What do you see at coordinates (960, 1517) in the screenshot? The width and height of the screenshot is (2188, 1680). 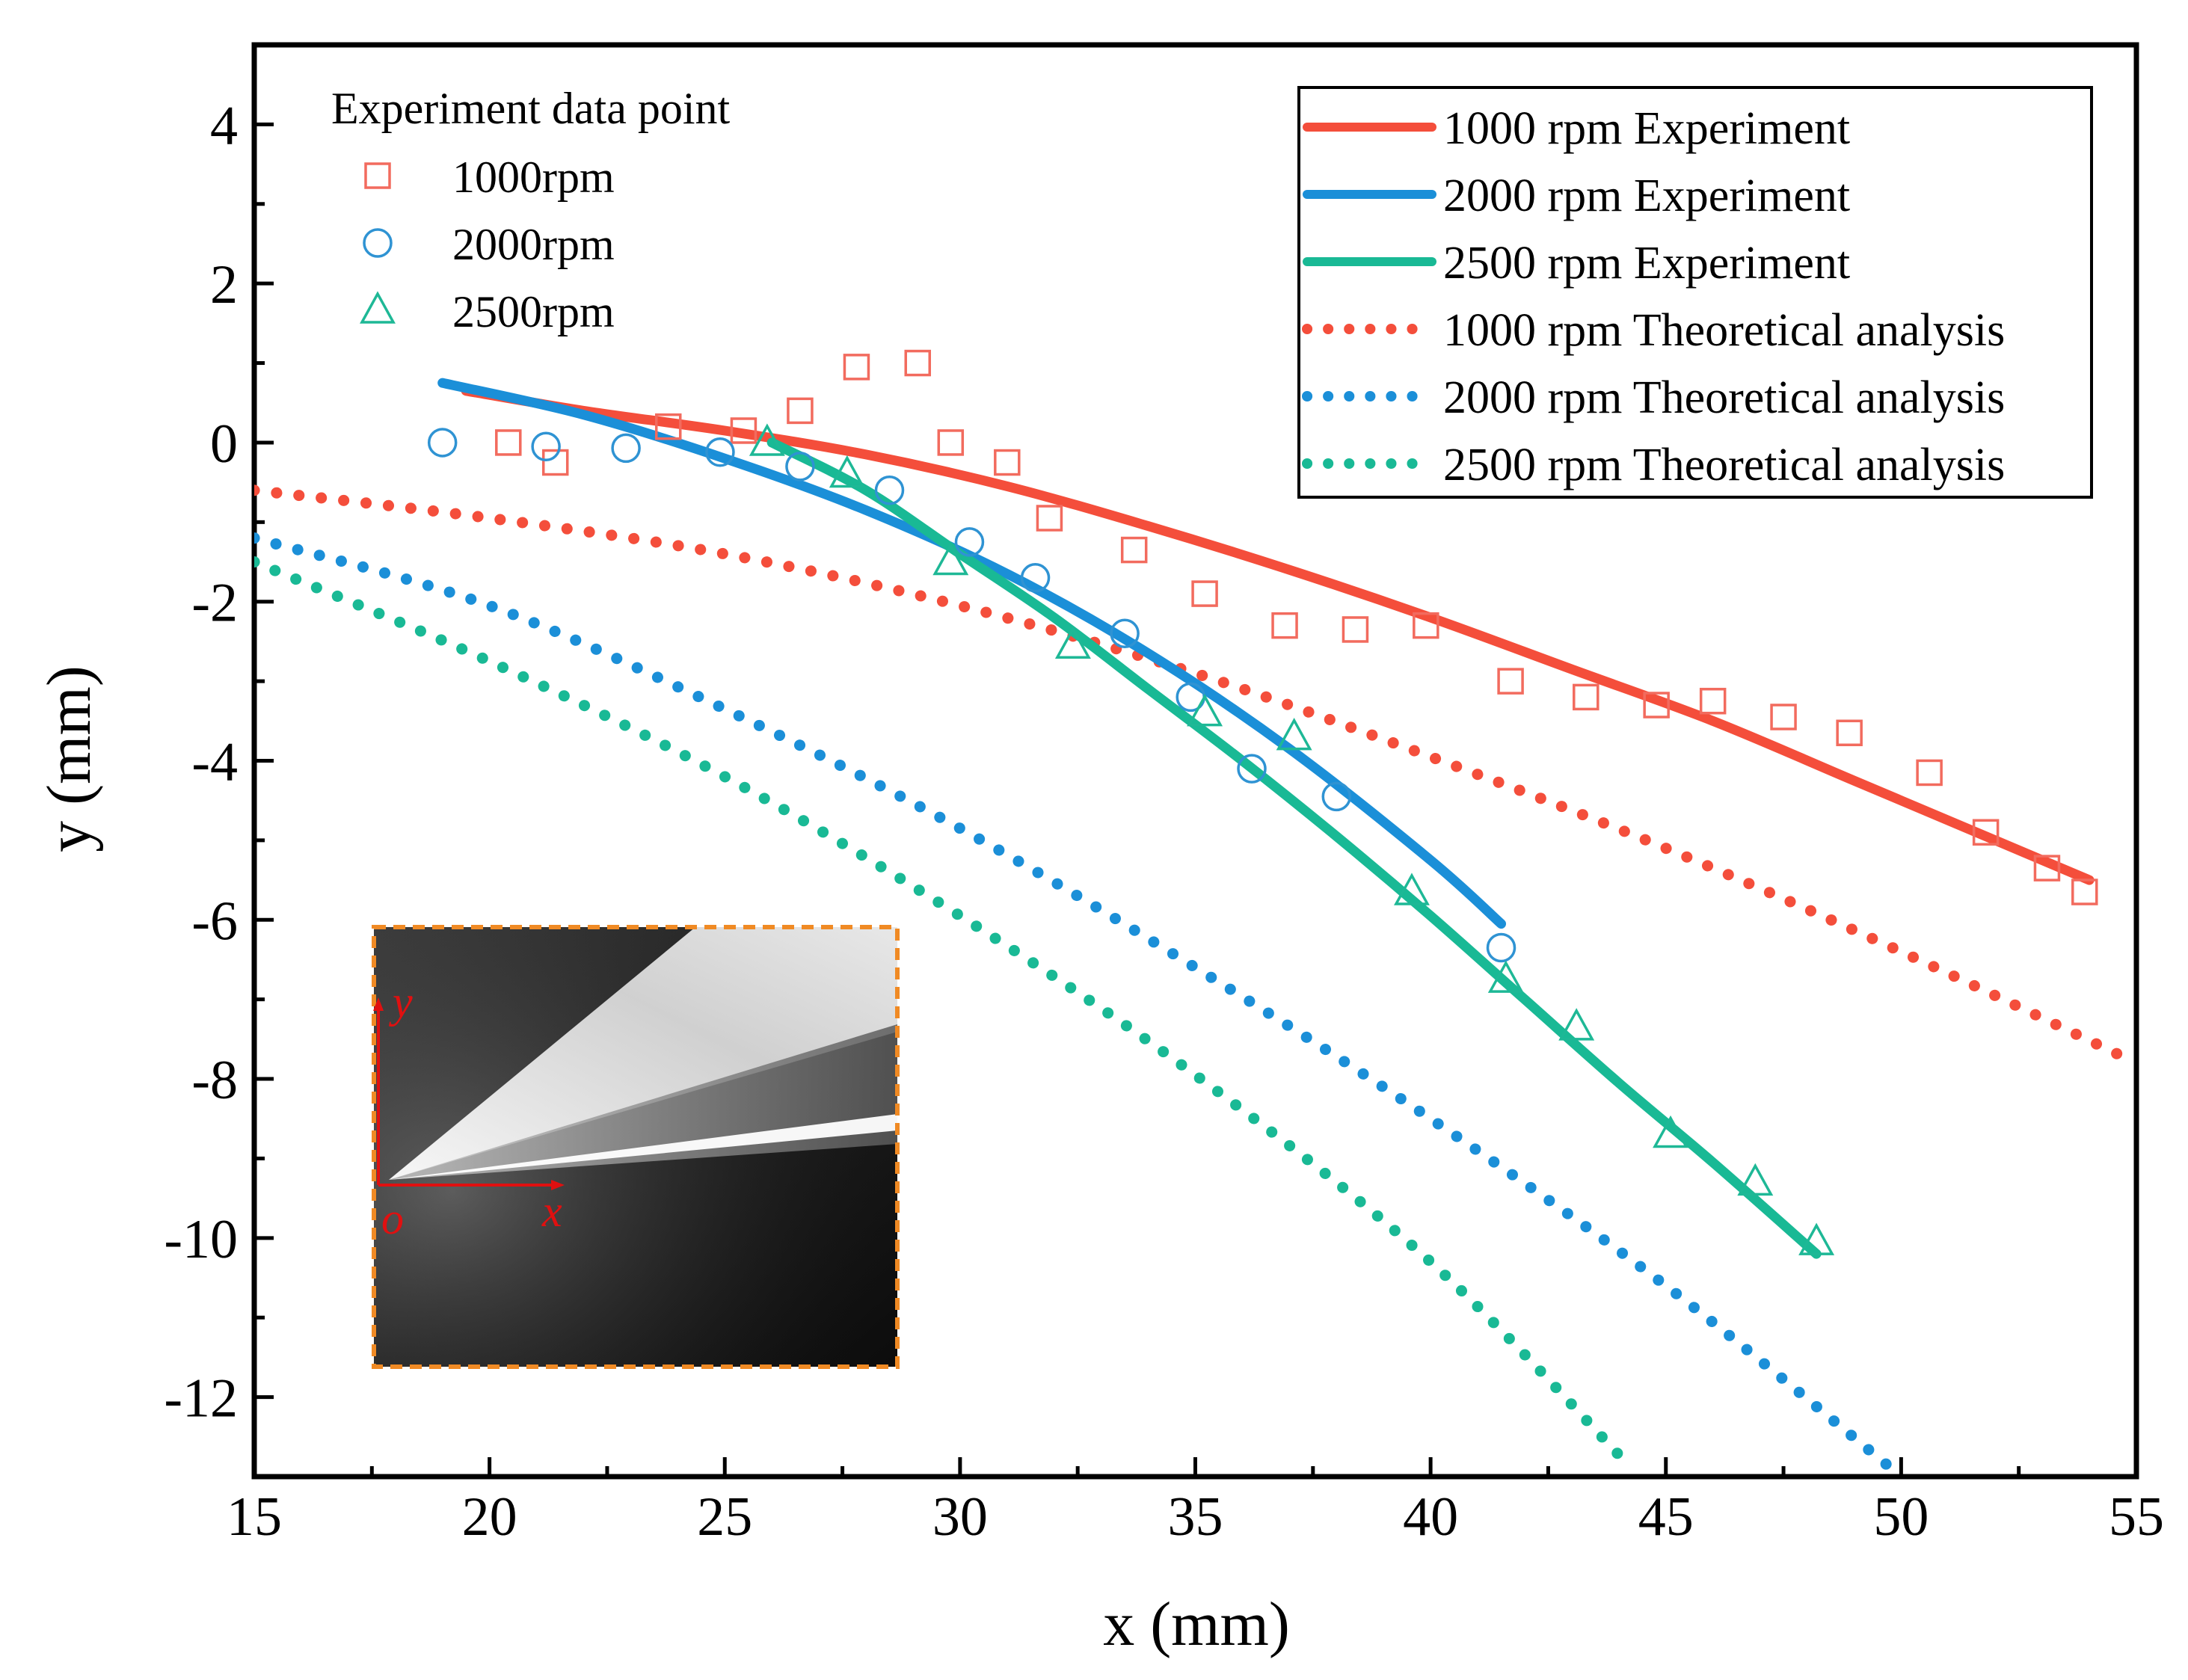 I see `x-tick-label: 30` at bounding box center [960, 1517].